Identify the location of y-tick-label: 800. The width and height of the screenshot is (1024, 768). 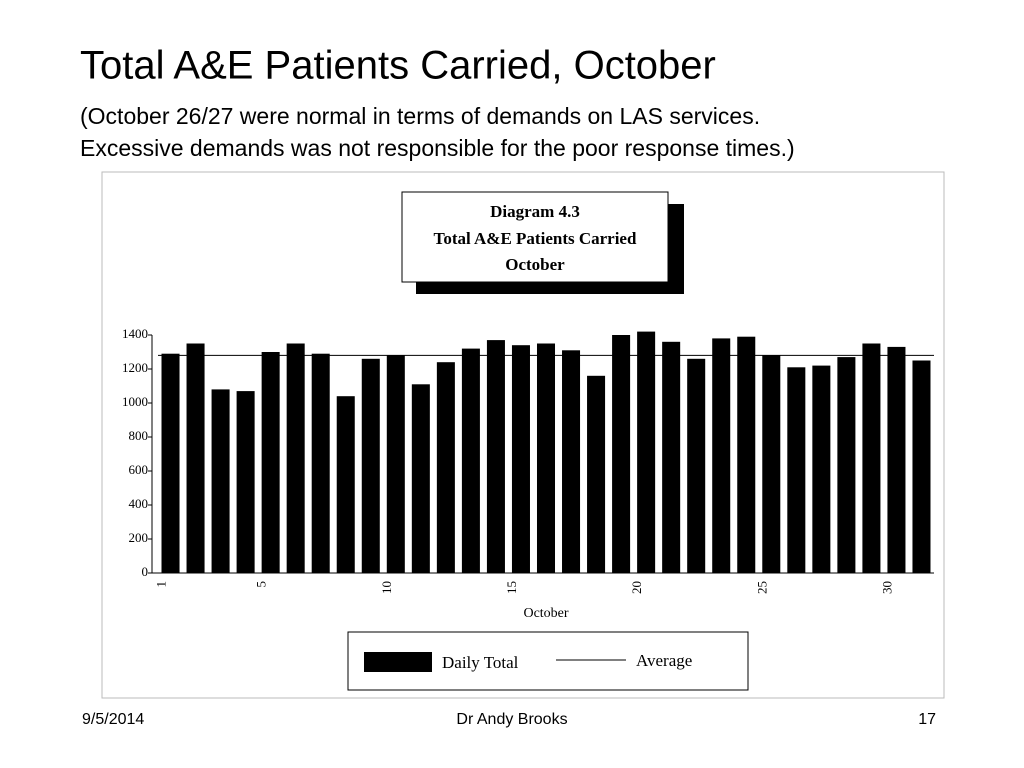
(139, 435).